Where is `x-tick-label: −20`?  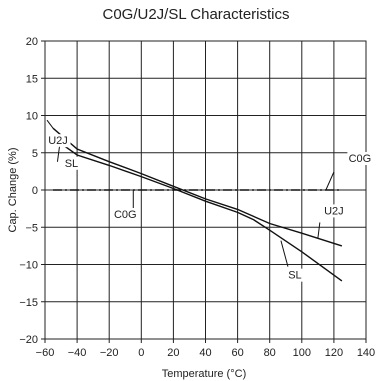 x-tick-label: −20 is located at coordinates (109, 353).